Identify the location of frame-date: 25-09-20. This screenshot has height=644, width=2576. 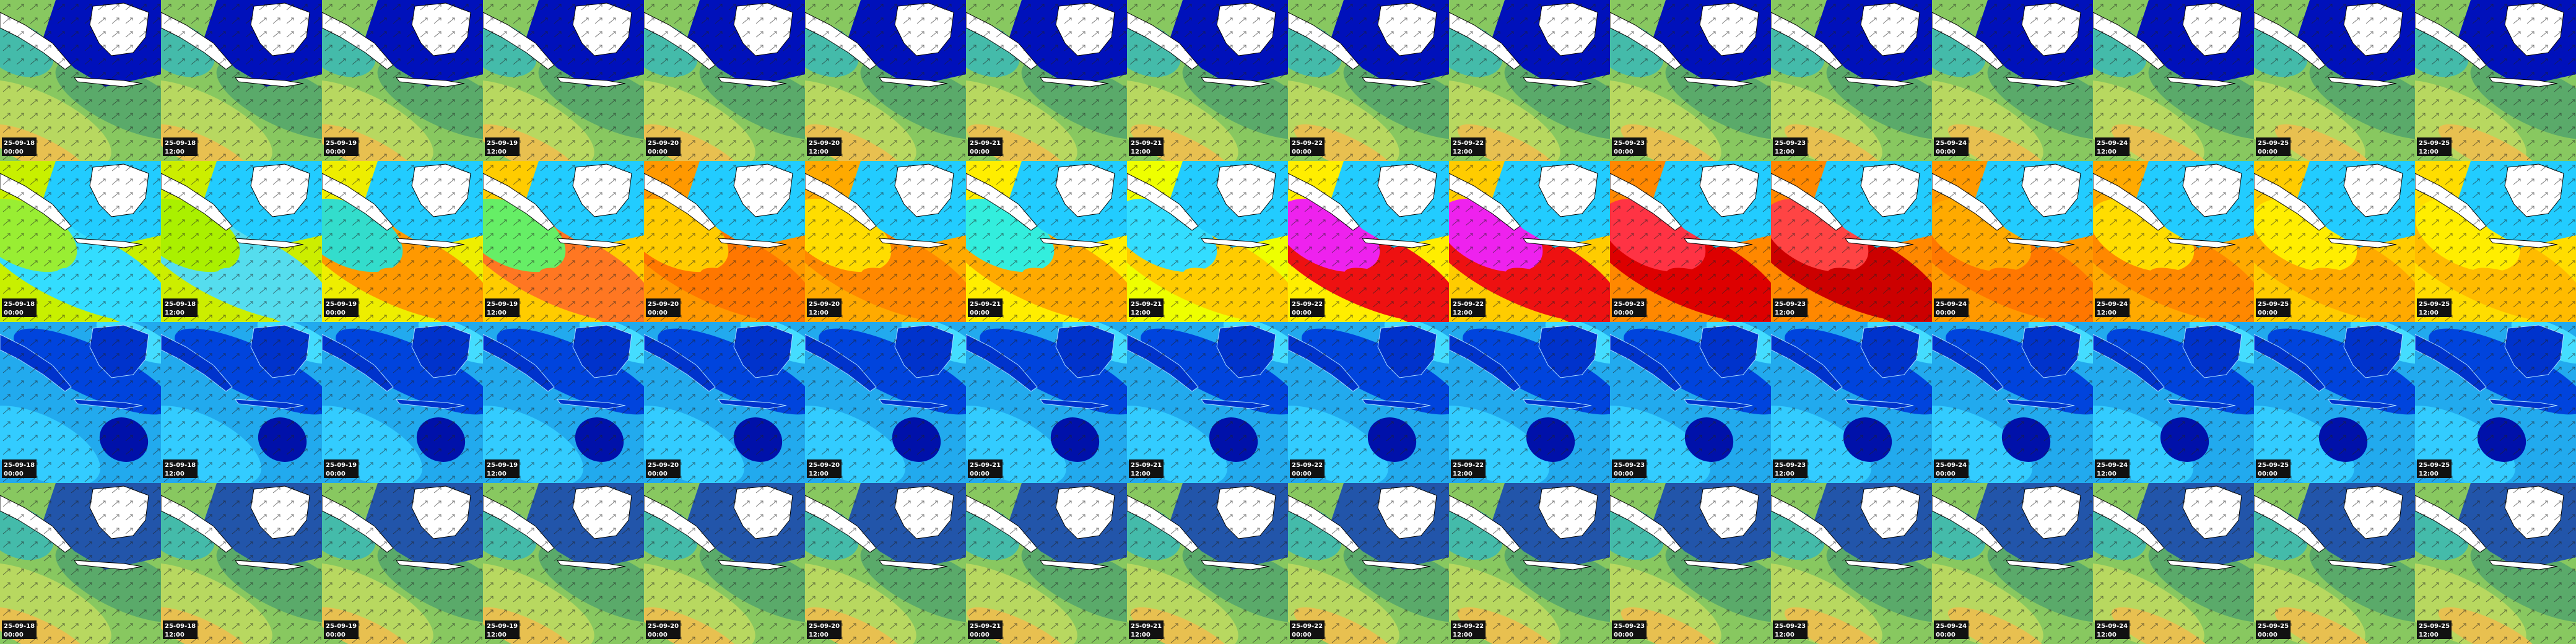
(663, 465).